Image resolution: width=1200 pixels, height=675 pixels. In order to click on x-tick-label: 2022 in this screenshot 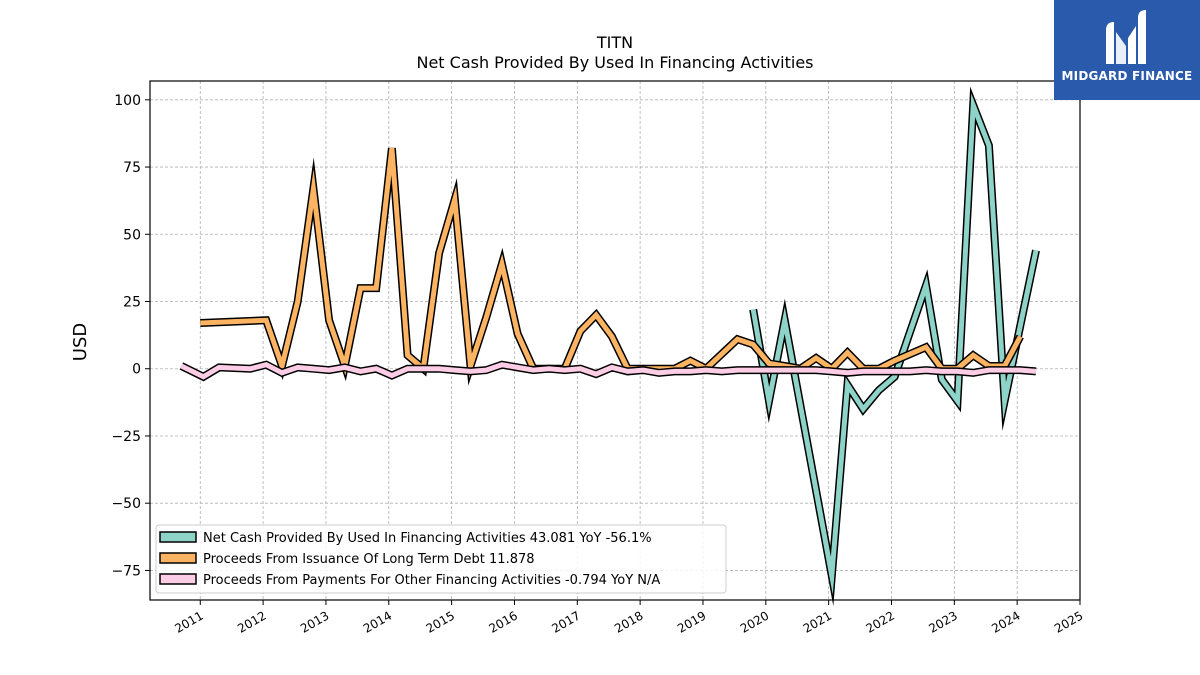, I will do `click(880, 621)`.